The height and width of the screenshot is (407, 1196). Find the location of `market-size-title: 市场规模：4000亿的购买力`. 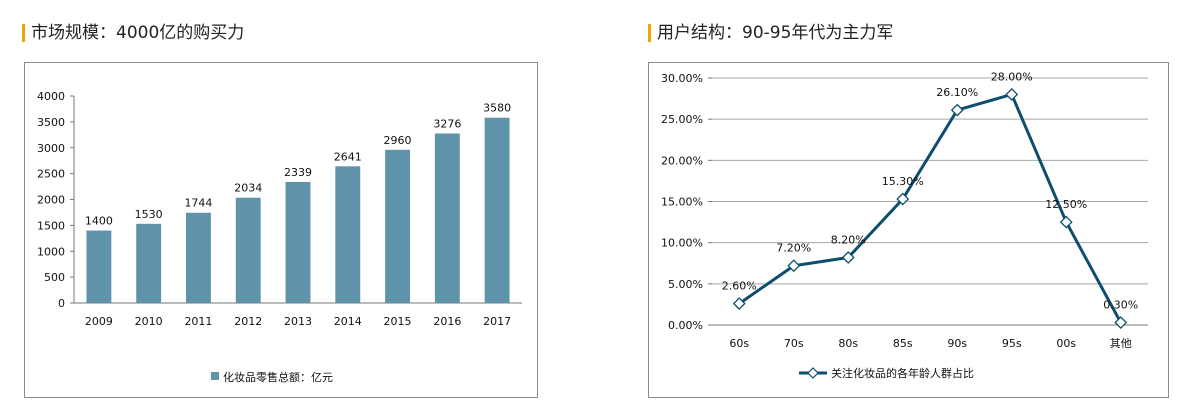

market-size-title: 市场规模：4000亿的购买力 is located at coordinates (133, 33).